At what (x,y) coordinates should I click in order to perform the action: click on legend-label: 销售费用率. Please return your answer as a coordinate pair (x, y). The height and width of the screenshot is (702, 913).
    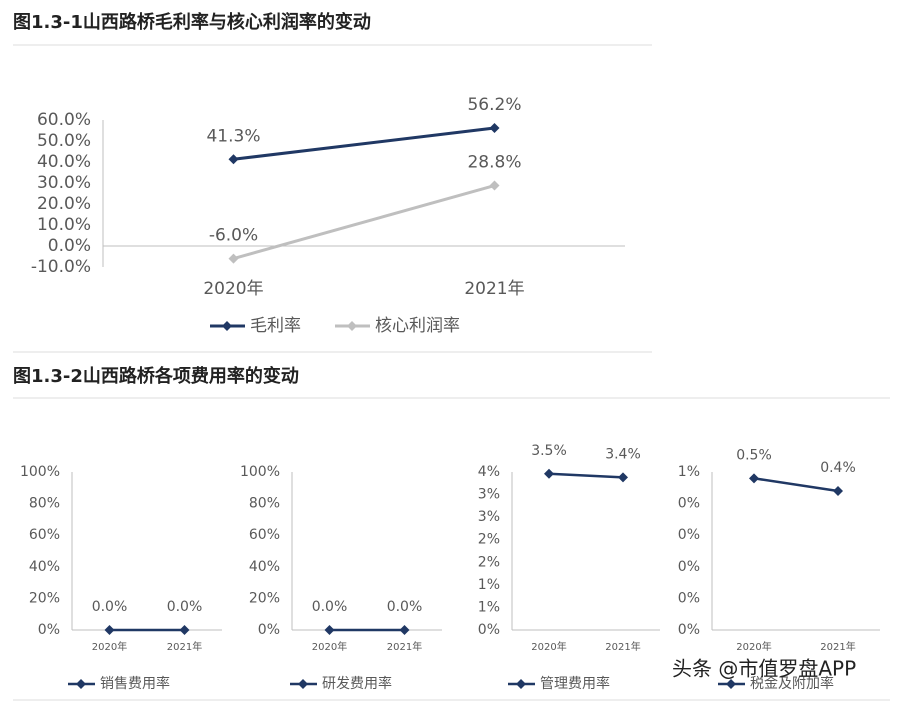
    Looking at the image, I should click on (135, 683).